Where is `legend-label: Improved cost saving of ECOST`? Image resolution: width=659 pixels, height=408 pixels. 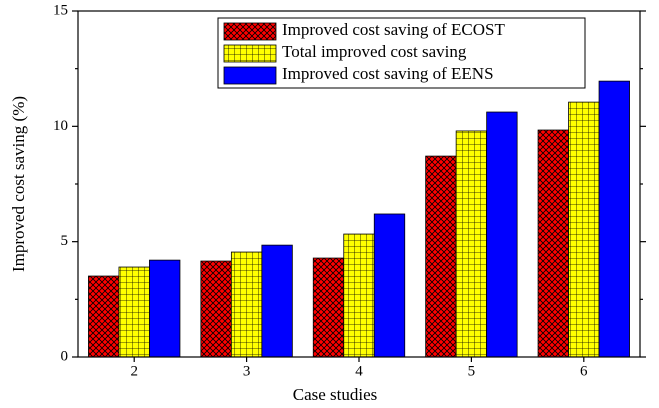
legend-label: Improved cost saving of ECOST is located at coordinates (393, 29).